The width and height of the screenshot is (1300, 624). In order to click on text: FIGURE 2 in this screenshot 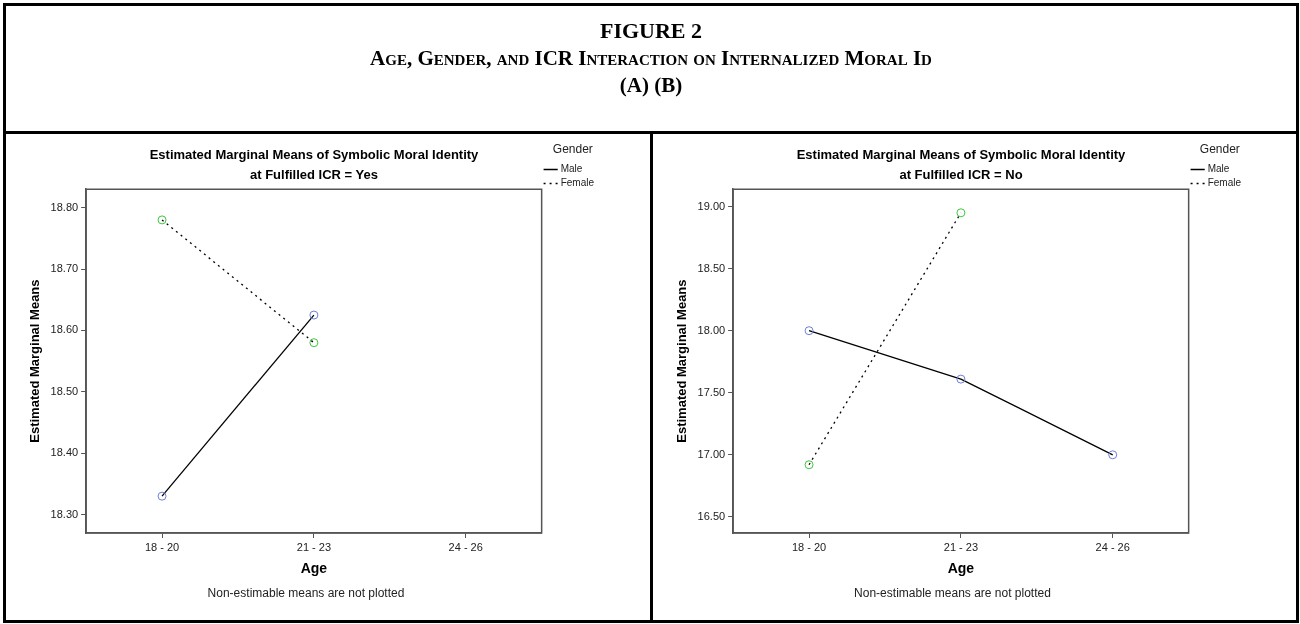, I will do `click(651, 30)`.